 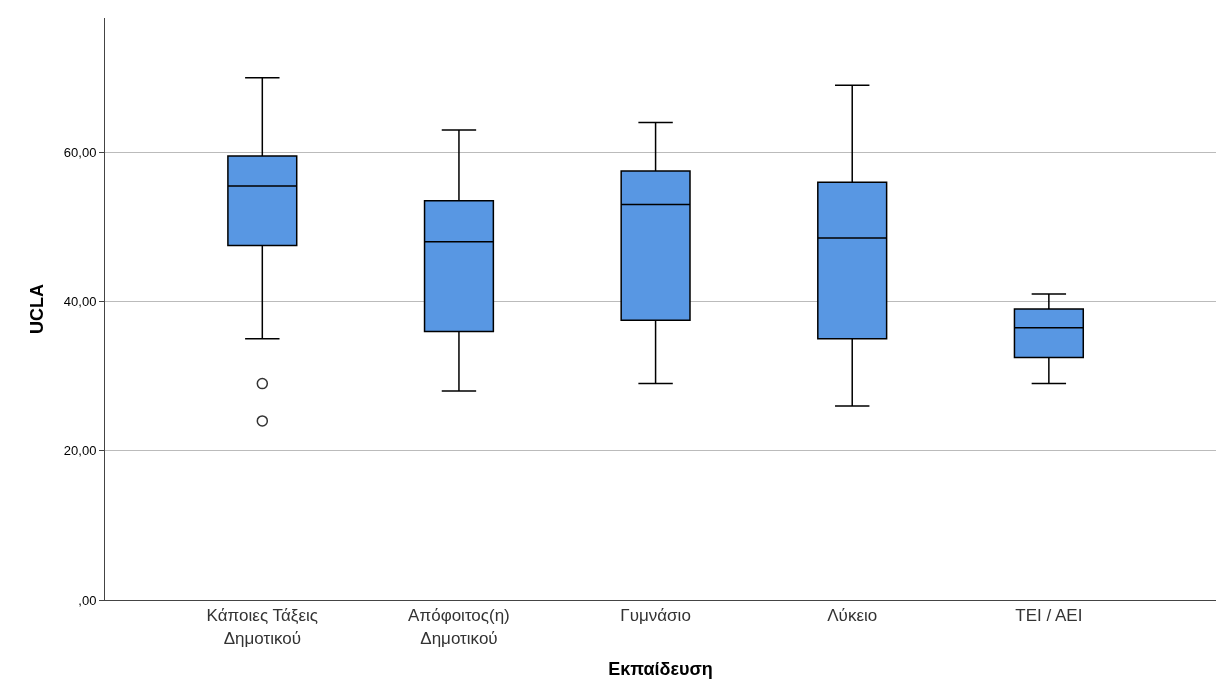 I want to click on y-tick-label: 20,00, so click(x=80, y=451).